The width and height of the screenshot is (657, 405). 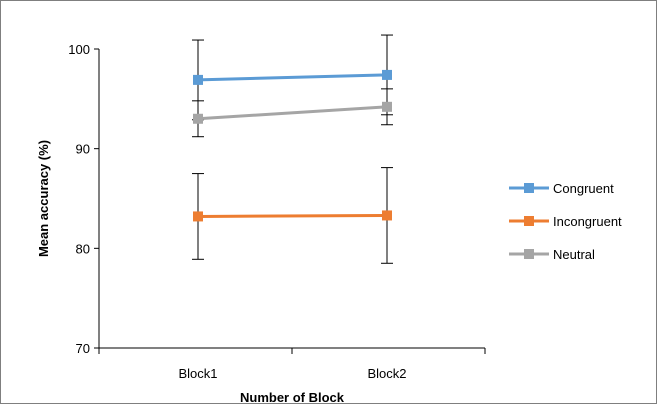 What do you see at coordinates (574, 254) in the screenshot?
I see `legend-label: Neutral` at bounding box center [574, 254].